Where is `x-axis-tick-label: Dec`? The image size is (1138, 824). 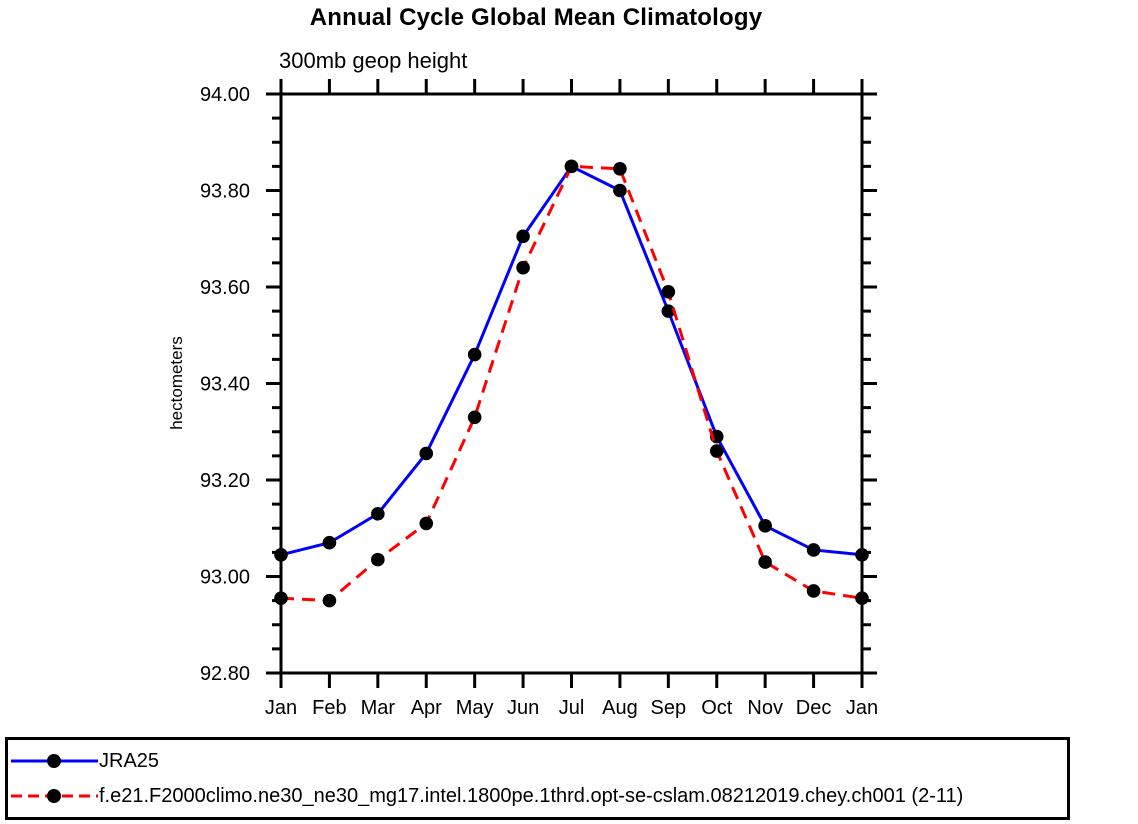 x-axis-tick-label: Dec is located at coordinates (814, 708).